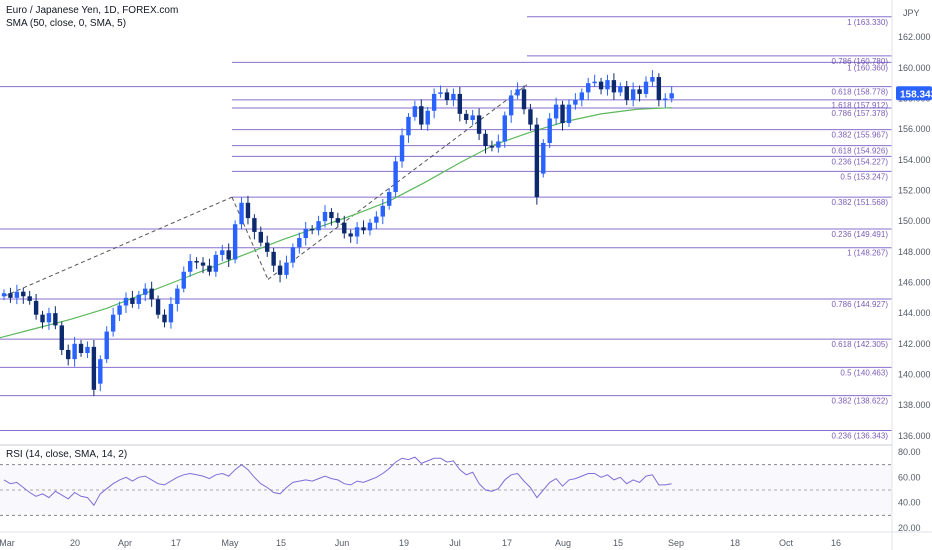 This screenshot has width=932, height=550. What do you see at coordinates (67, 454) in the screenshot?
I see `rsi-indicator-label: RSI (14, close, SMA, 14, 2)` at bounding box center [67, 454].